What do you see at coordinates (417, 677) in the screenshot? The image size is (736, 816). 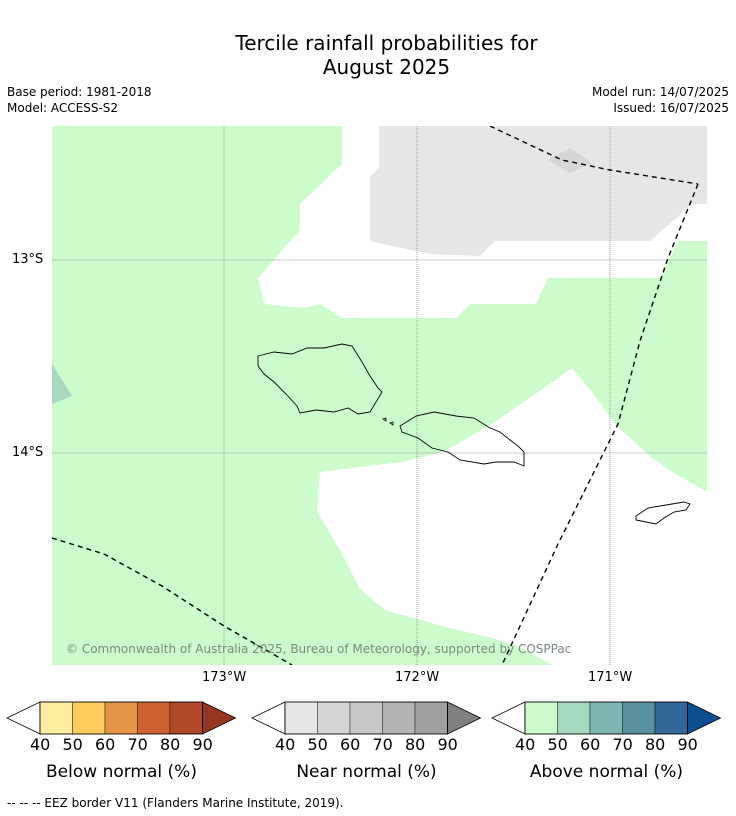 I see `lon-label-172w: 172°W` at bounding box center [417, 677].